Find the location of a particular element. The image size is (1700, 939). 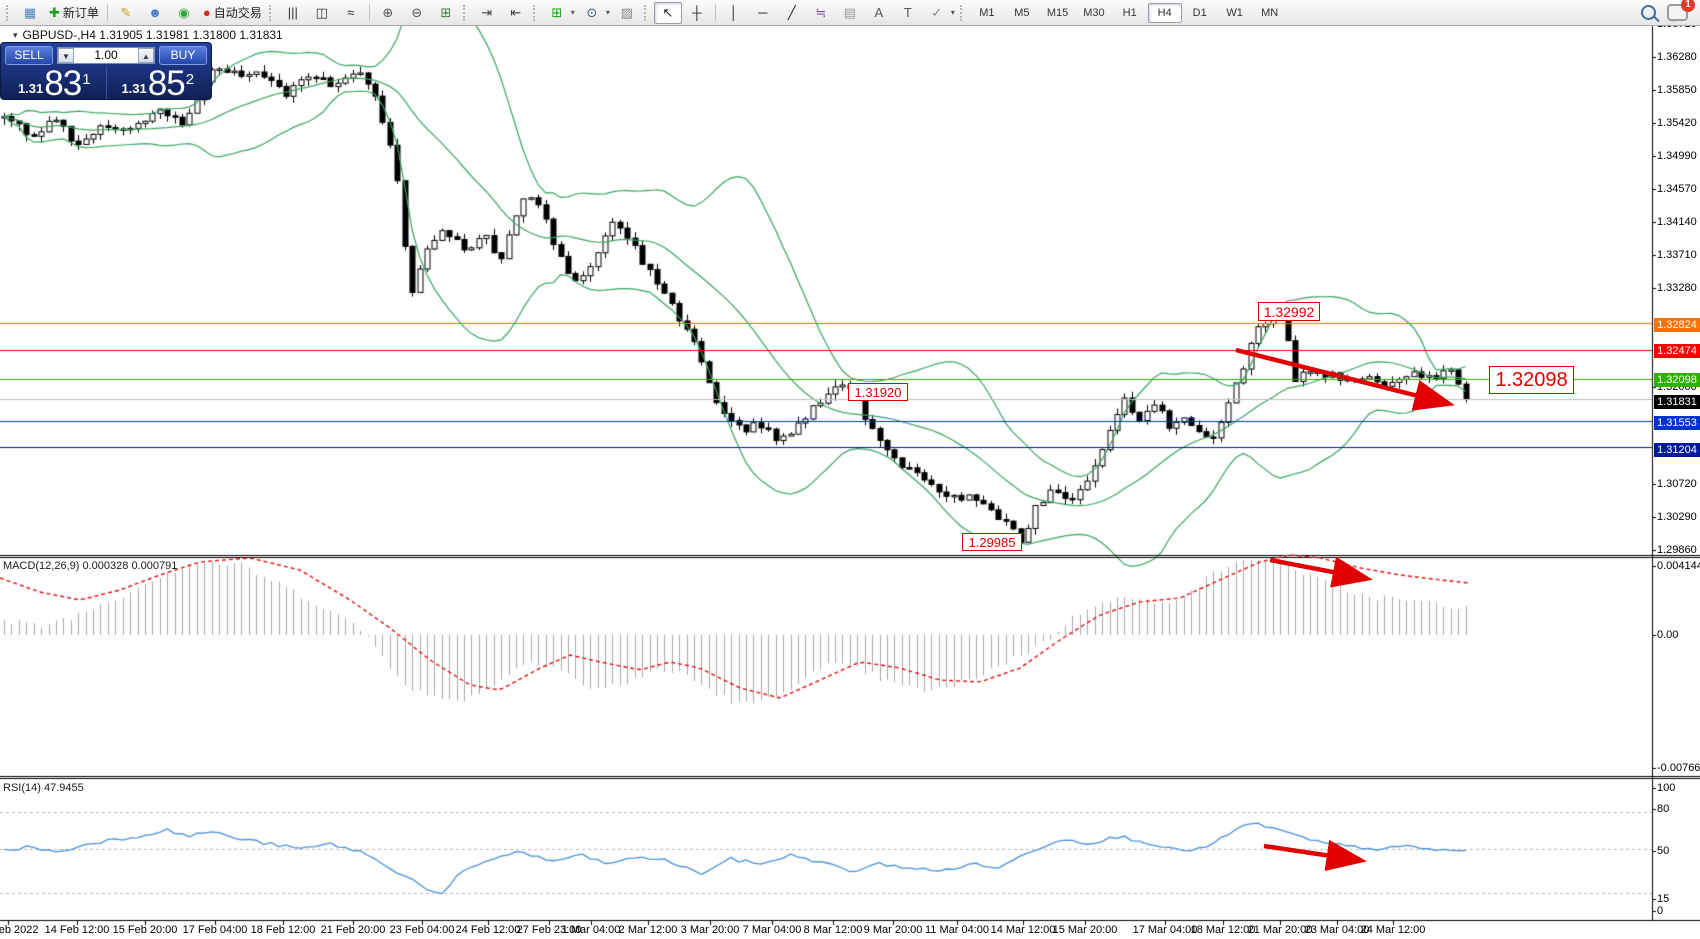

price-tick-label: 1.34570 is located at coordinates (1677, 189).